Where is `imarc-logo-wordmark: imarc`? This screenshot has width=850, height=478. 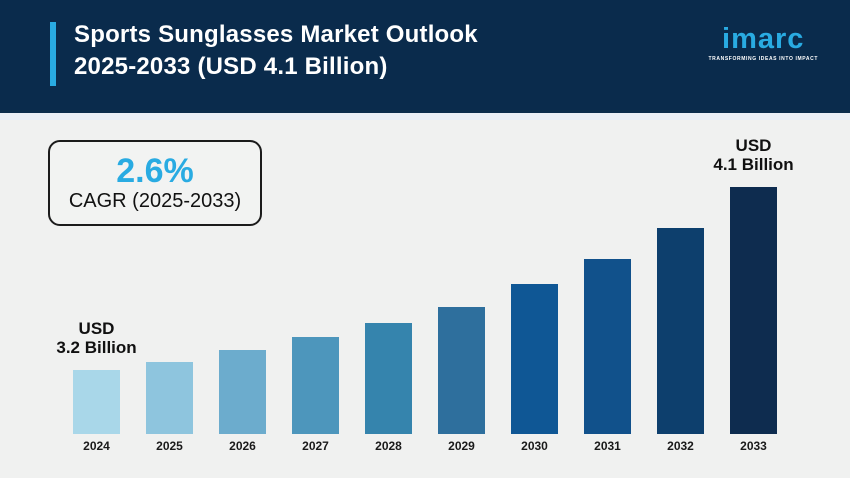 imarc-logo-wordmark: imarc is located at coordinates (763, 39).